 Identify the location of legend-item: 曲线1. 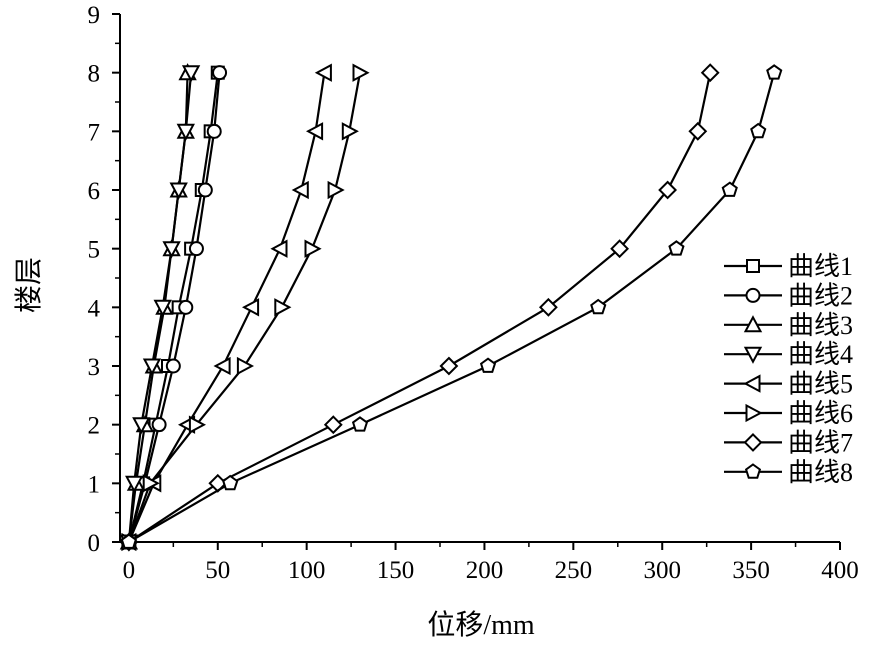
(788, 266).